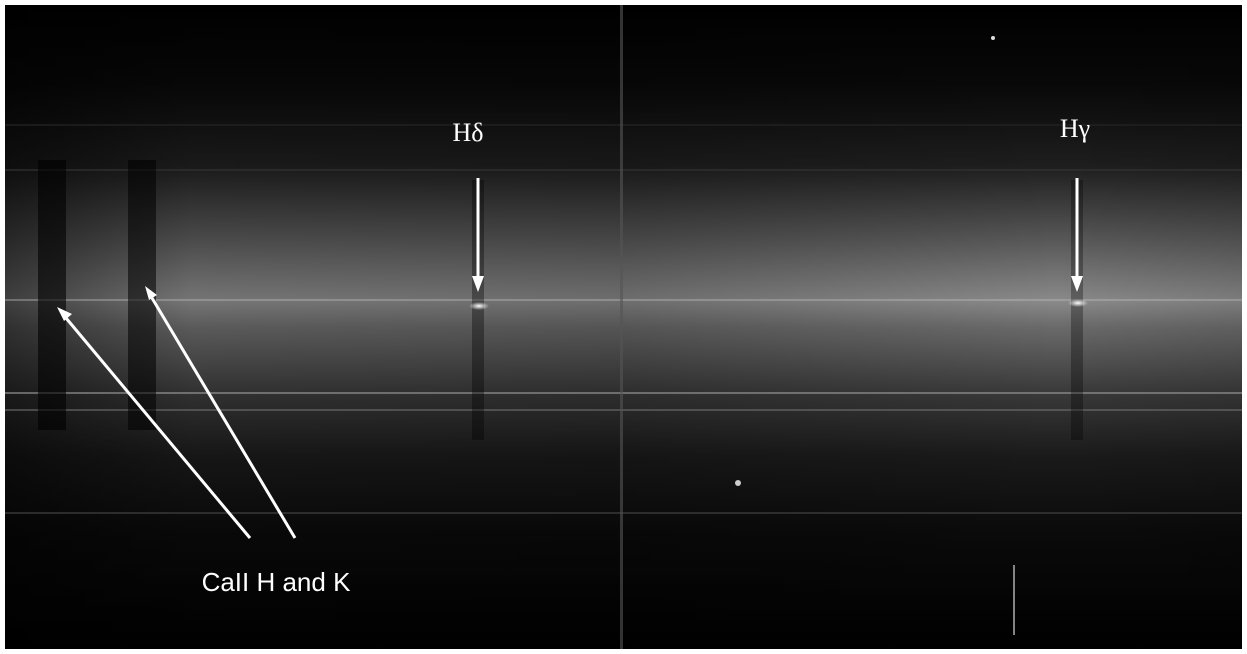 The image size is (1247, 654). I want to click on ca-hk-label: CaII H and K, so click(277, 582).